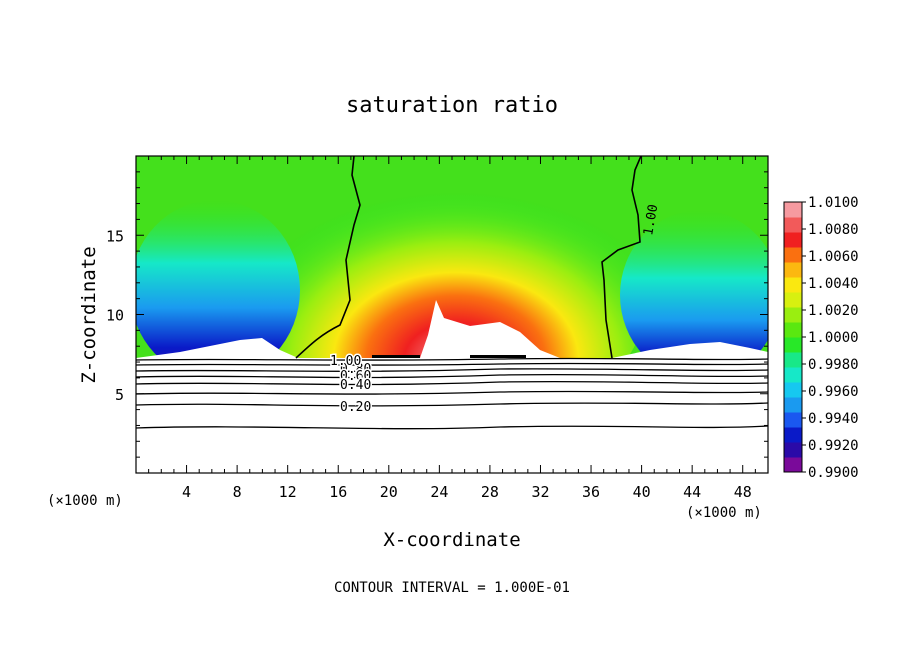 The width and height of the screenshot is (904, 654). Describe the element at coordinates (288, 492) in the screenshot. I see `x-tick-label: 12` at that location.